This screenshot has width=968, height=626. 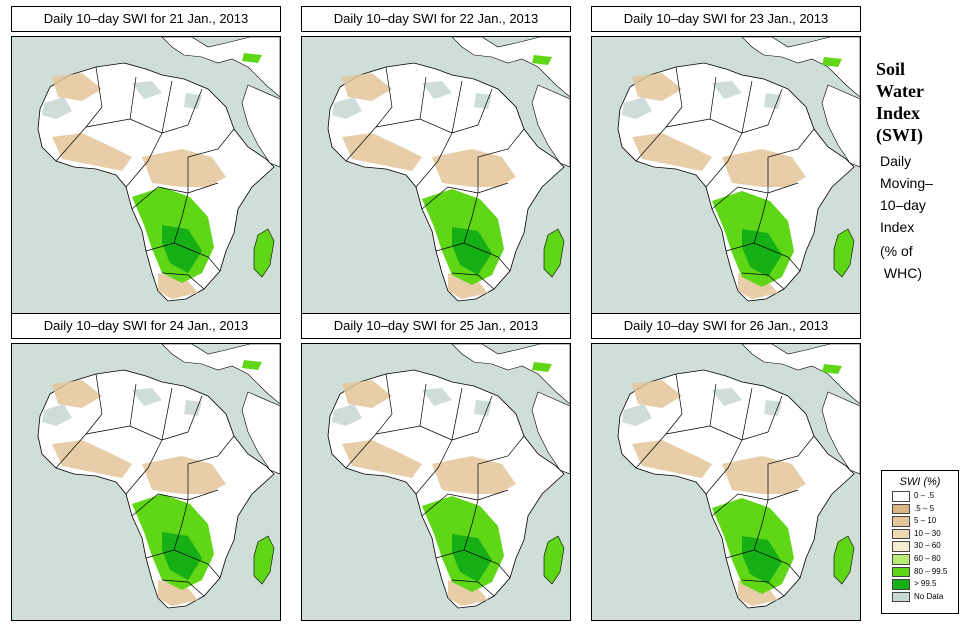 What do you see at coordinates (927, 533) in the screenshot?
I see `legend-label: 10 – 30` at bounding box center [927, 533].